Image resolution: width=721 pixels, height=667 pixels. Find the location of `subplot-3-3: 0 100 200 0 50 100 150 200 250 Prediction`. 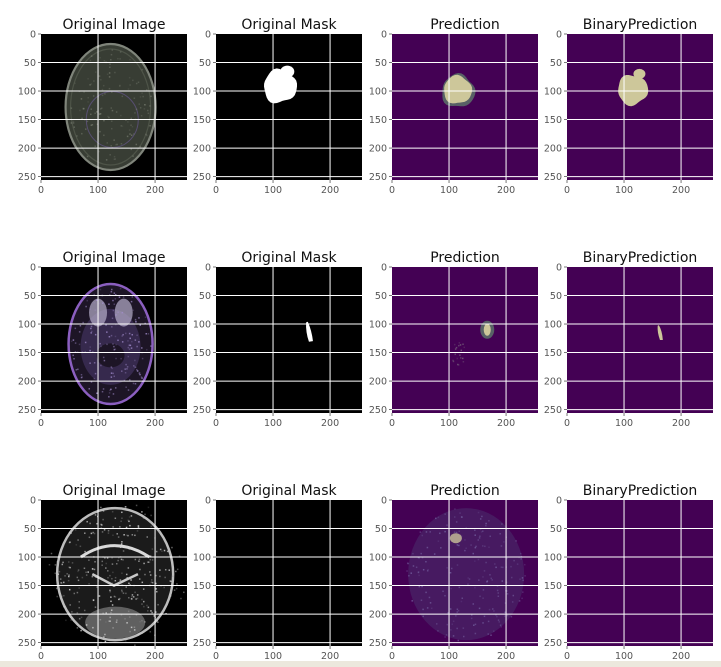

subplot-3-3: 0 100 200 0 50 100 150 200 250 Prediction is located at coordinates (453, 571).